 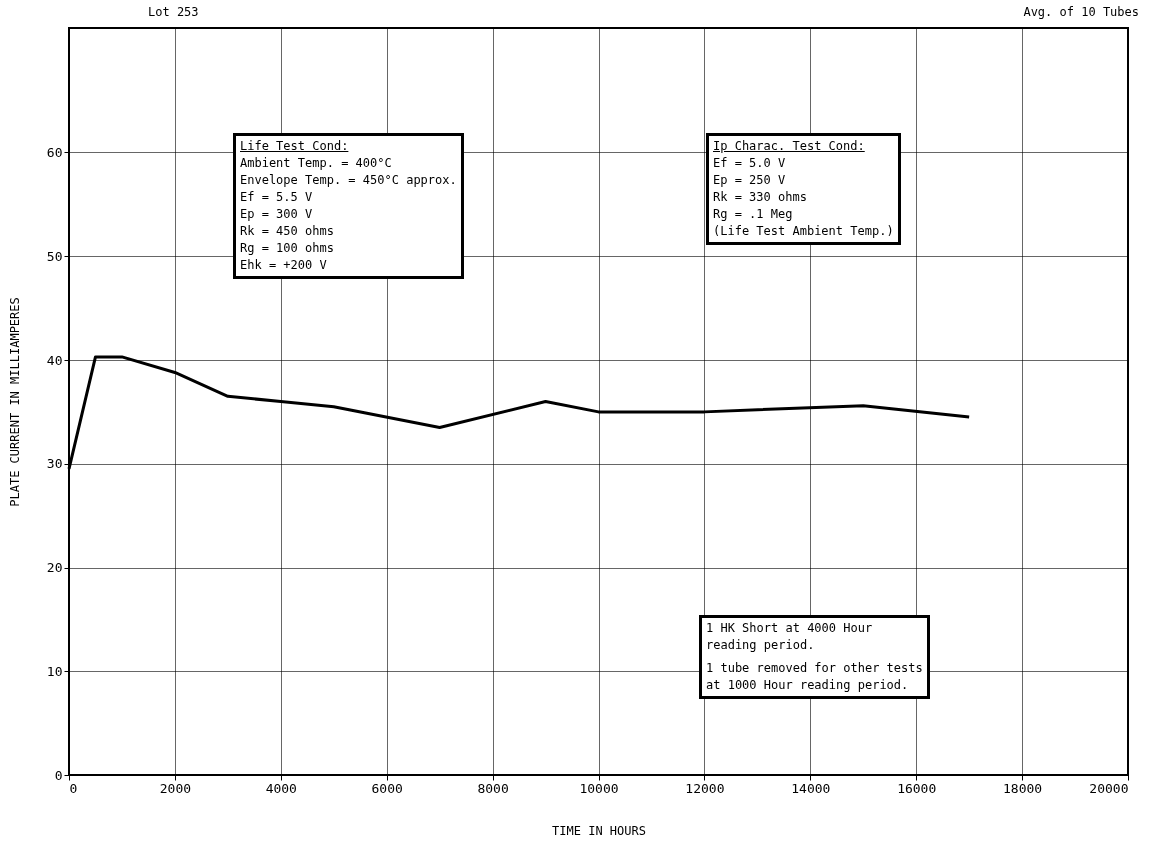 What do you see at coordinates (14, 402) in the screenshot?
I see `y-axis-title: PLATE CURRENT IN MILLIAMPERES` at bounding box center [14, 402].